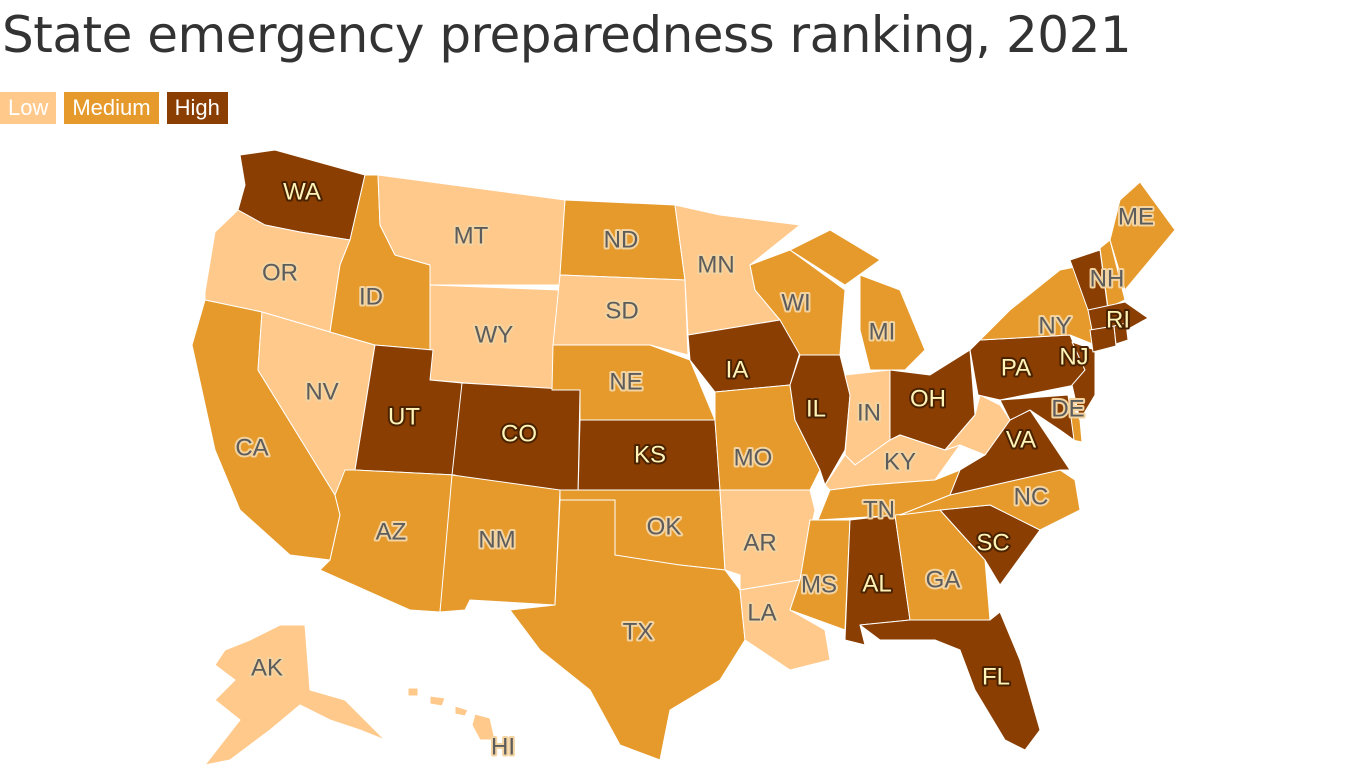  What do you see at coordinates (1073, 356) in the screenshot?
I see `state-label-nj: NJ` at bounding box center [1073, 356].